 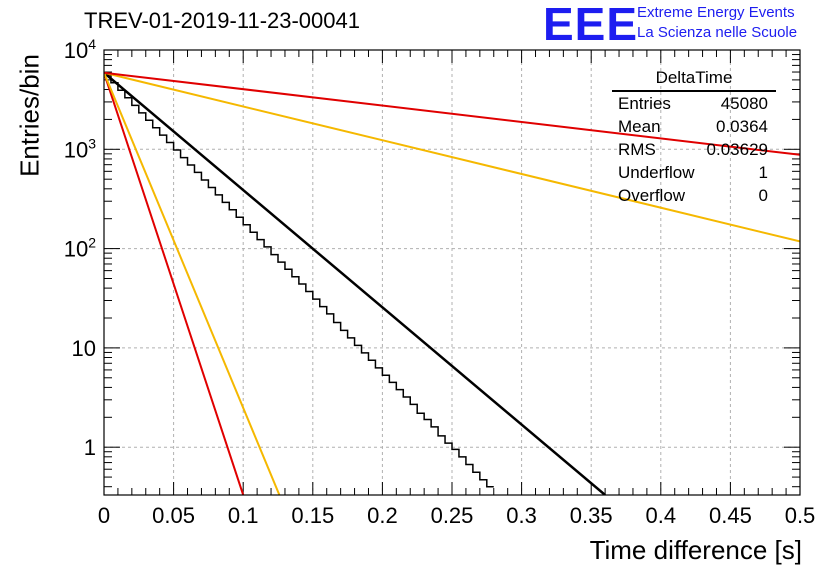 I want to click on y-tick-label: 1, so click(x=90, y=447).